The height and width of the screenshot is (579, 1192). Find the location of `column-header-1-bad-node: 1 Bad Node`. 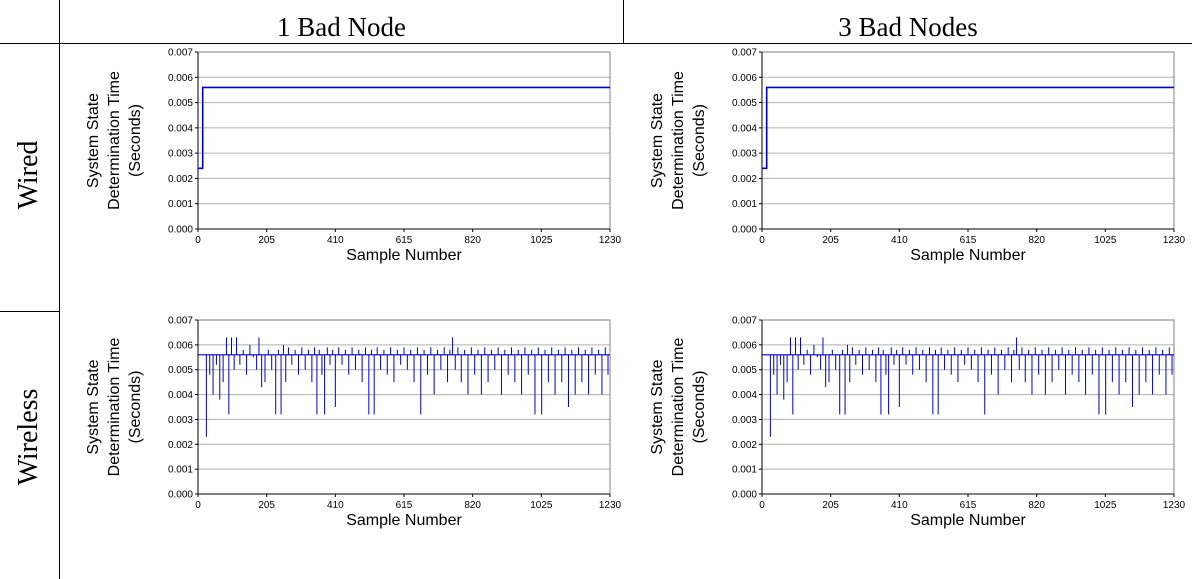

column-header-1-bad-node: 1 Bad Node is located at coordinates (341, 27).